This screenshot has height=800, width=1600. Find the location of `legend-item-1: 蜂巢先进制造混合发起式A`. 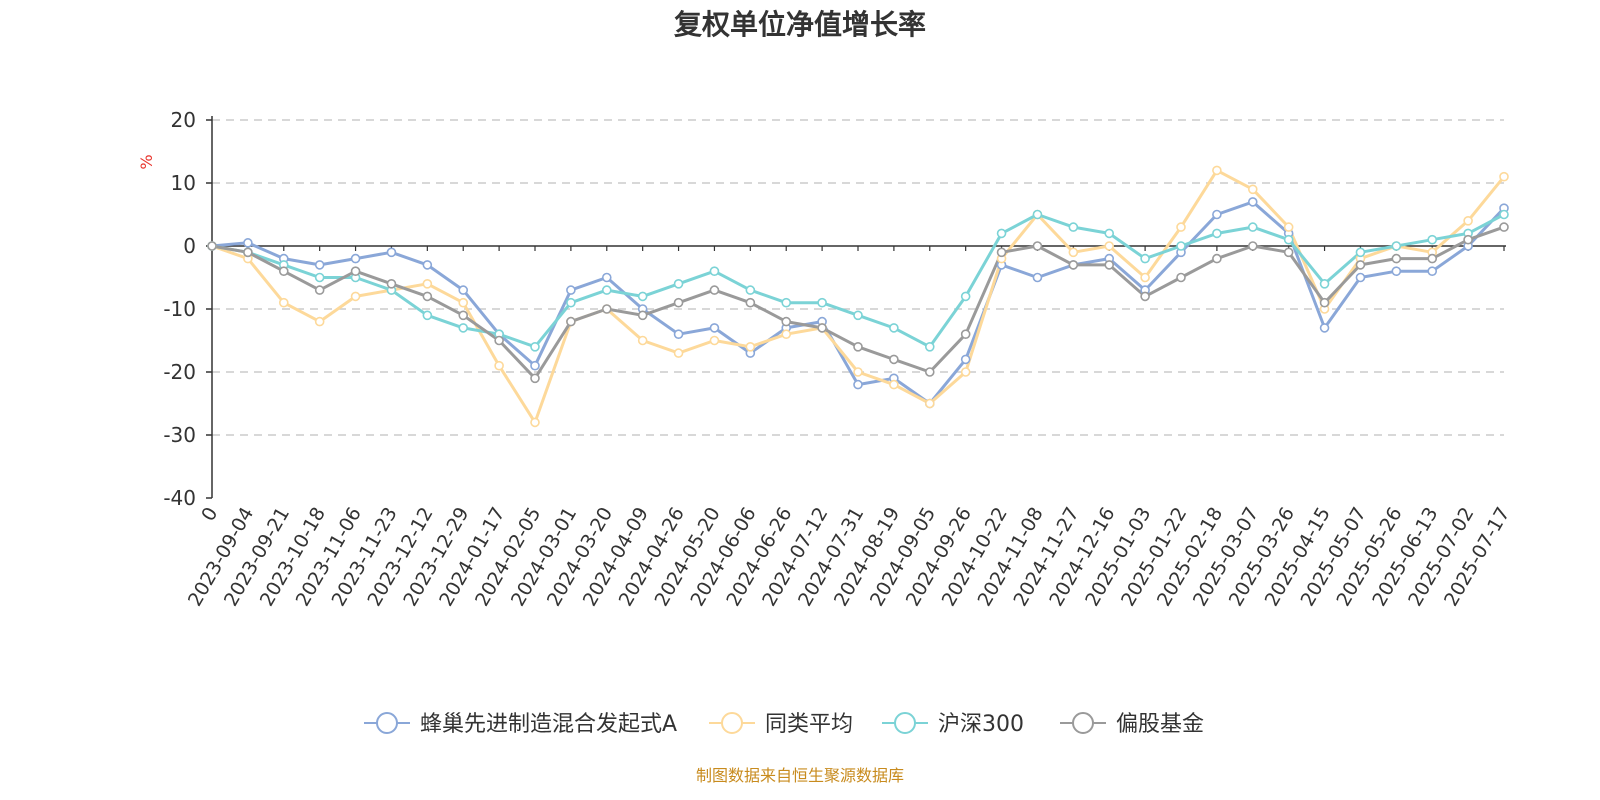

legend-item-1: 蜂巢先进制造混合发起式A is located at coordinates (520, 724).